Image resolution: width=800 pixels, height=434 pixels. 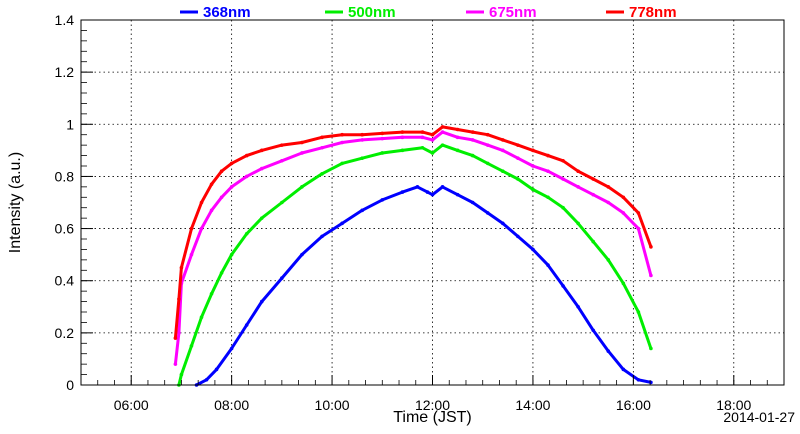 What do you see at coordinates (65, 229) in the screenshot?
I see `y-tick-label: 0.6` at bounding box center [65, 229].